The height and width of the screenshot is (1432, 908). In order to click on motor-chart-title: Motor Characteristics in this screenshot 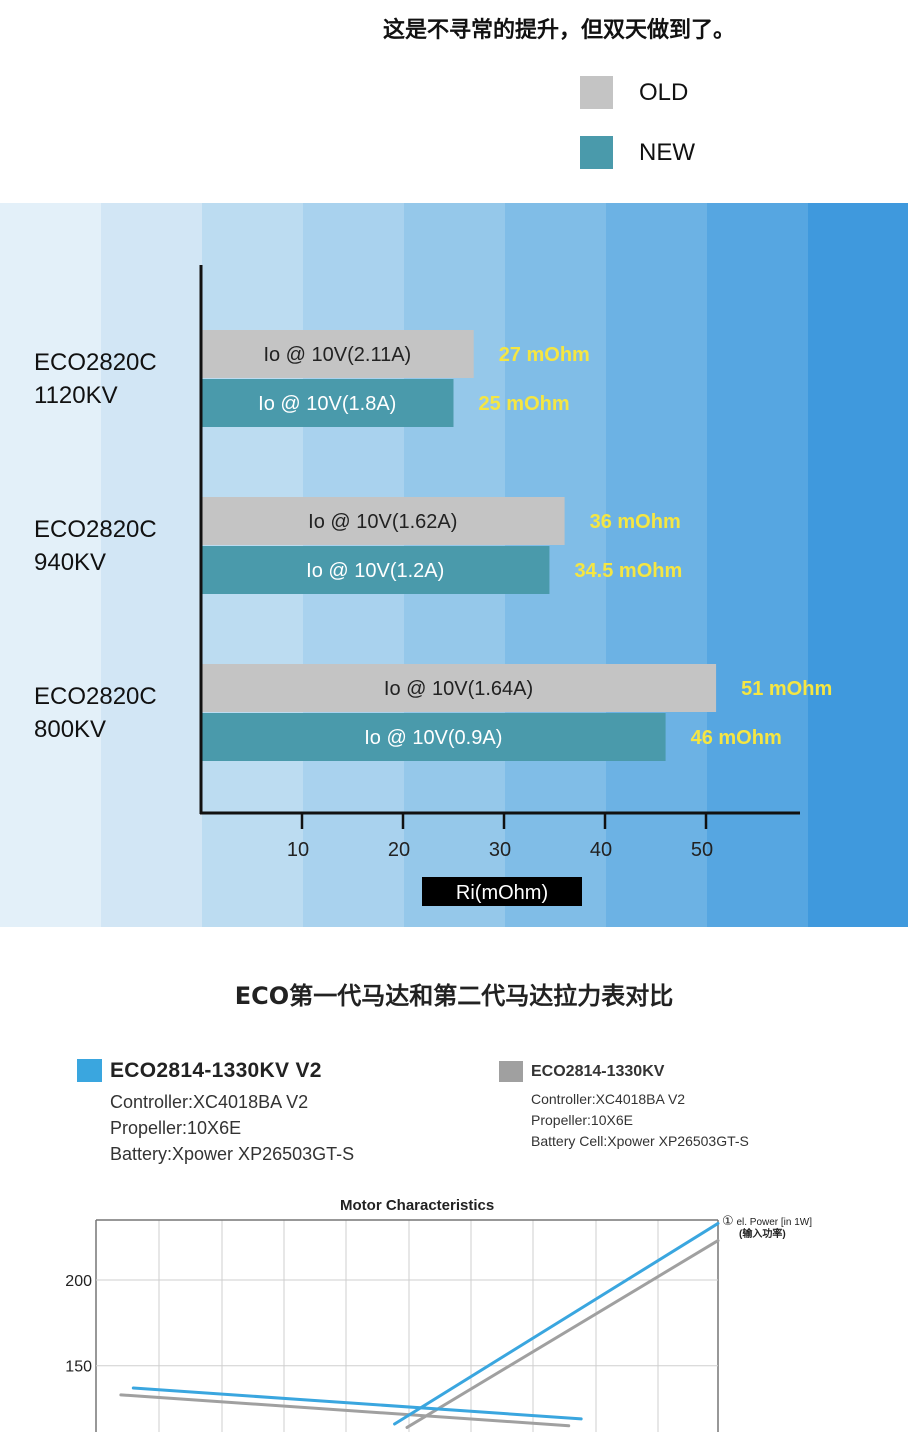, I will do `click(417, 1205)`.